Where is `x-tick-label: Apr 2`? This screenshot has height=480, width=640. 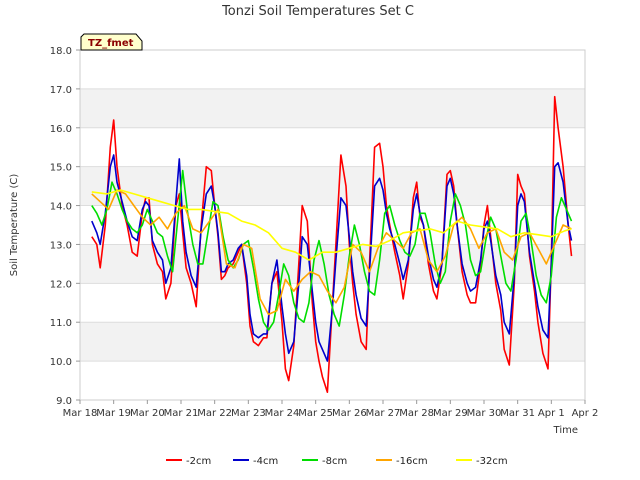 x-tick-label: Apr 2 is located at coordinates (585, 413).